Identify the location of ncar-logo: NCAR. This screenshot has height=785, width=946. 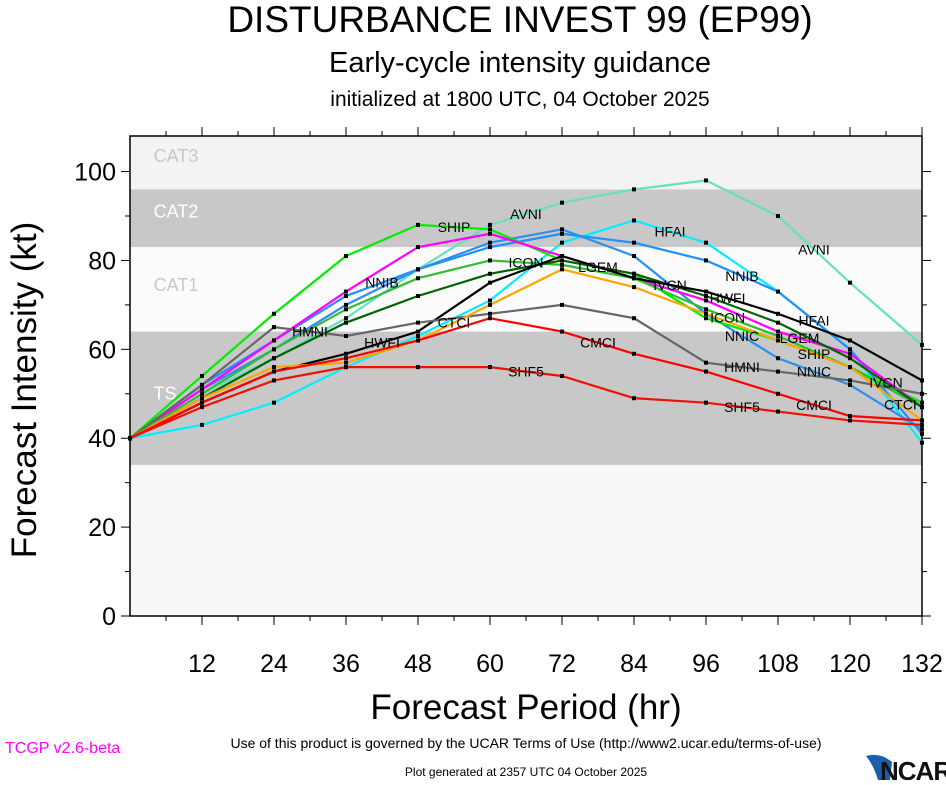
(906, 769).